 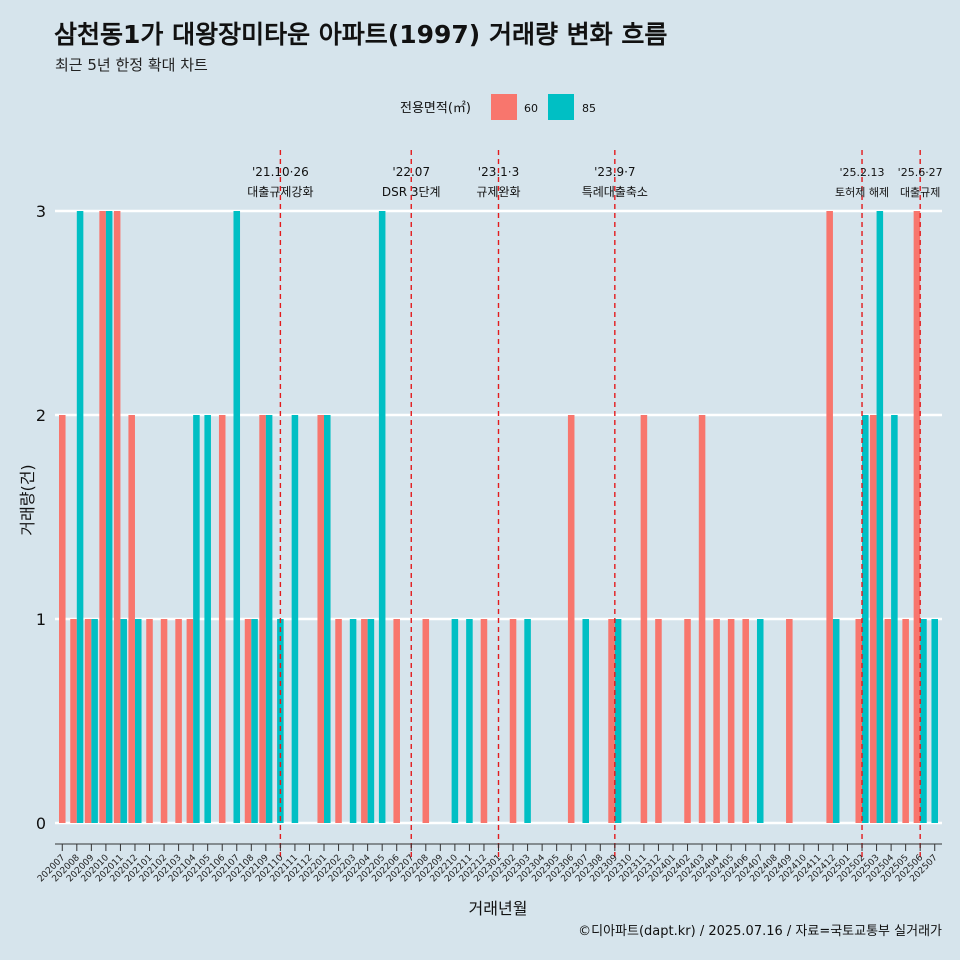 I want to click on event-label: 규제완화, so click(x=498, y=192).